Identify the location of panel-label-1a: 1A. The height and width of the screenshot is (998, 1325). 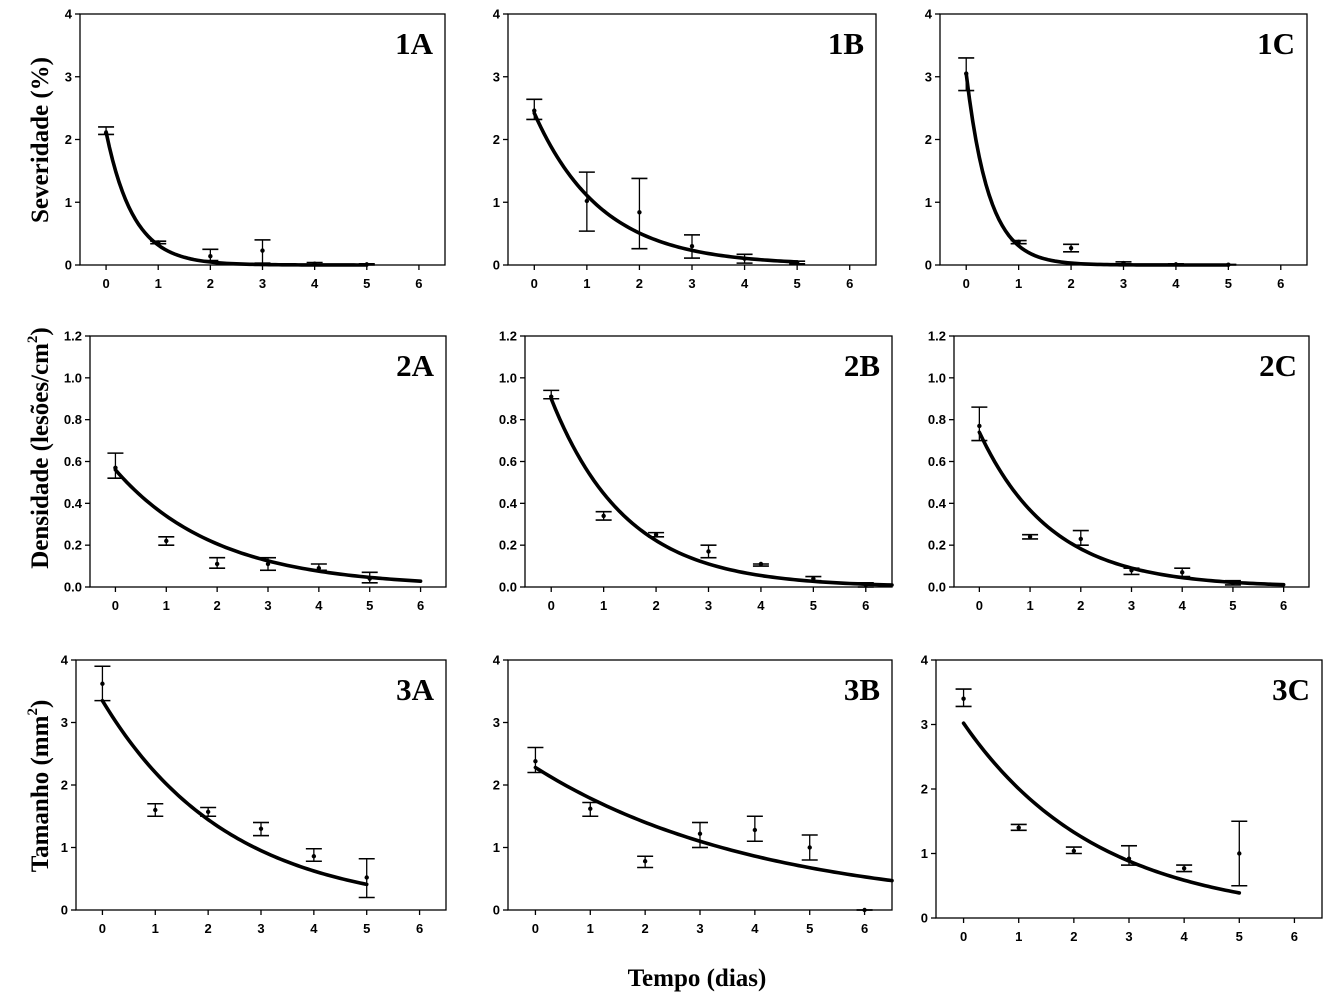
(414, 43).